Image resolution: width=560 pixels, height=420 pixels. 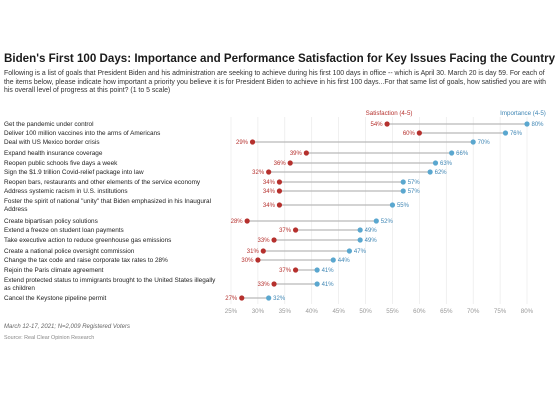 I want to click on importance-value-label: 55%, so click(x=403, y=206).